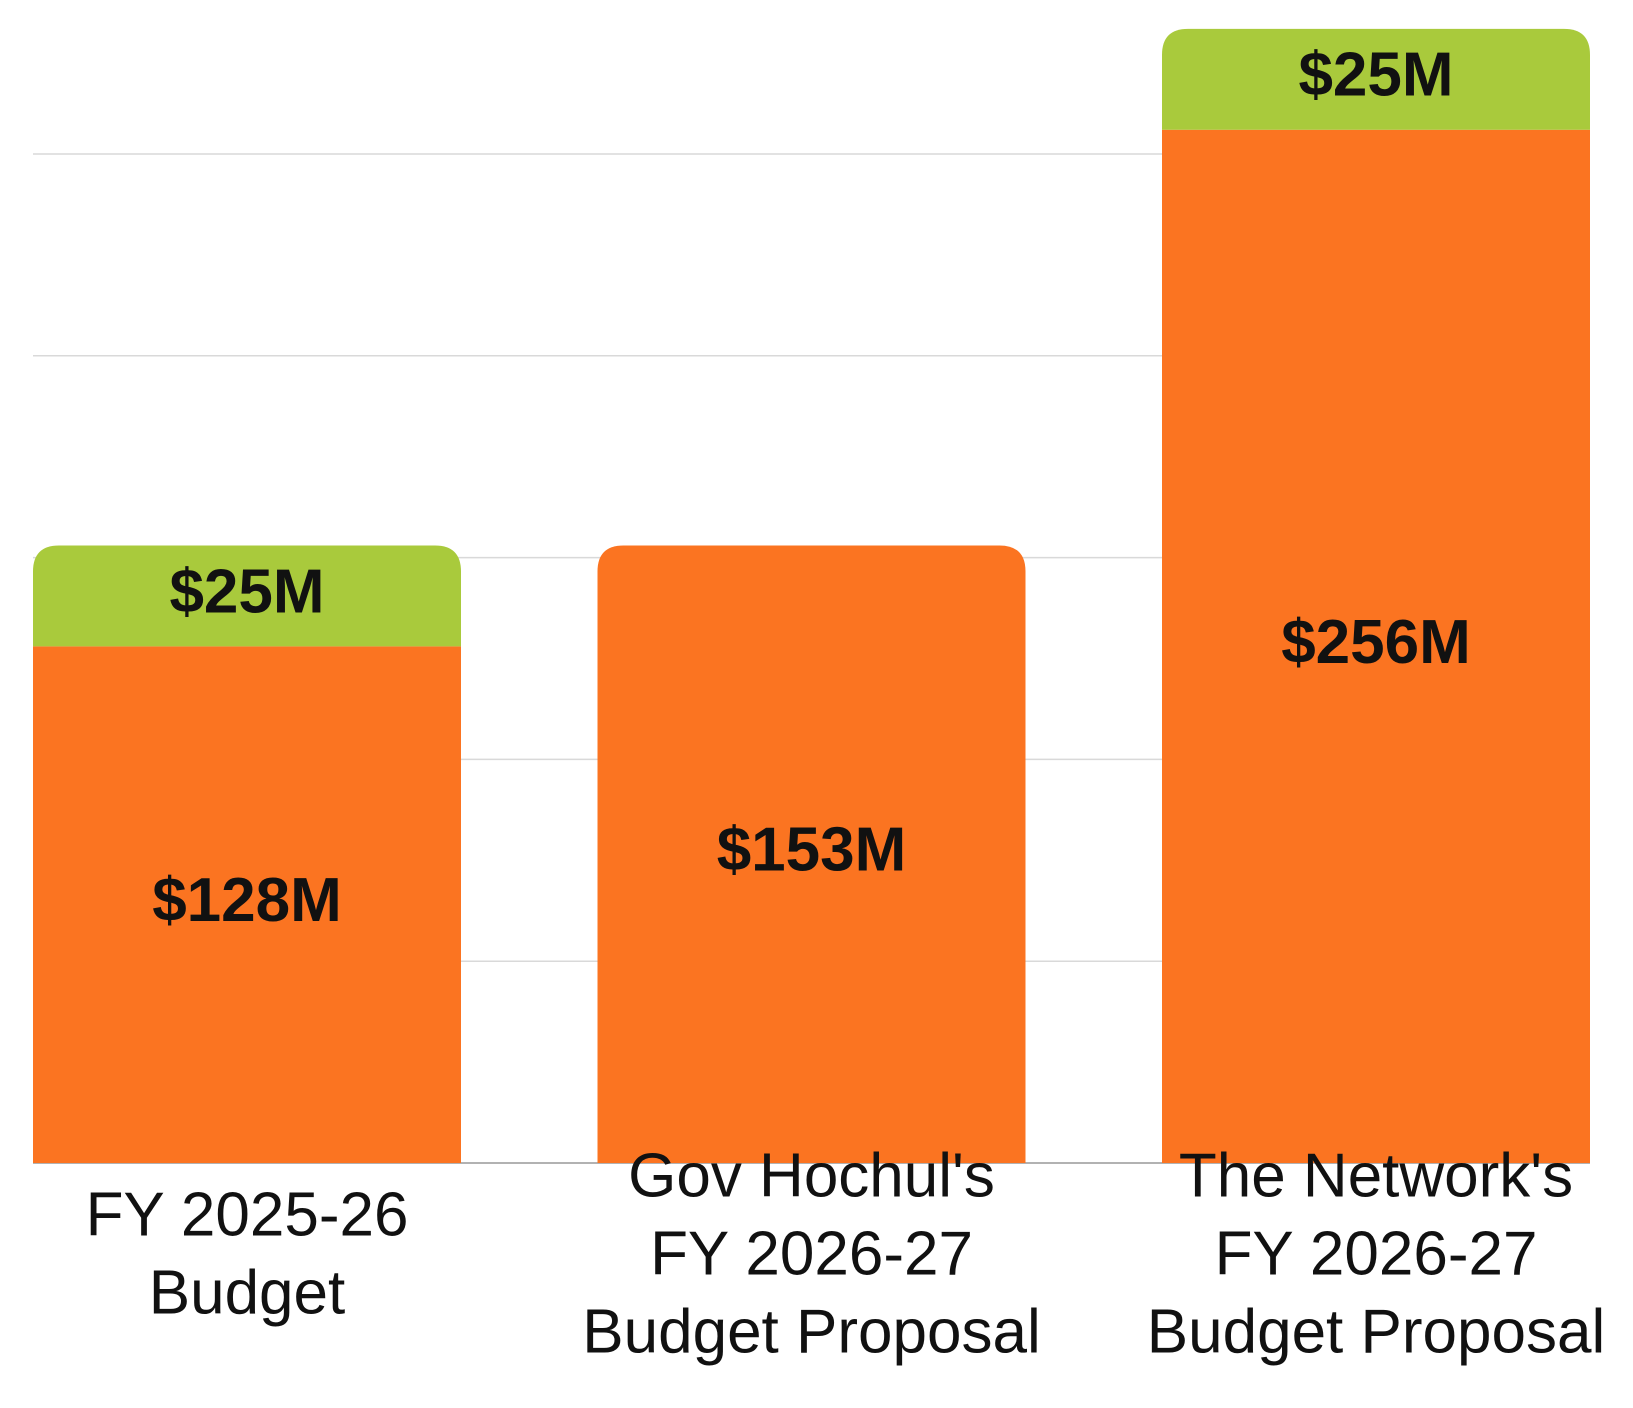 This screenshot has width=1633, height=1408. Describe the element at coordinates (247, 1214) in the screenshot. I see `x-tick-label: FY 2025-26` at that location.